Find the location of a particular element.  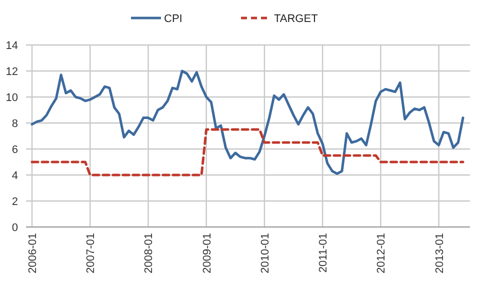

y-tick-label: 4 is located at coordinates (15, 176).